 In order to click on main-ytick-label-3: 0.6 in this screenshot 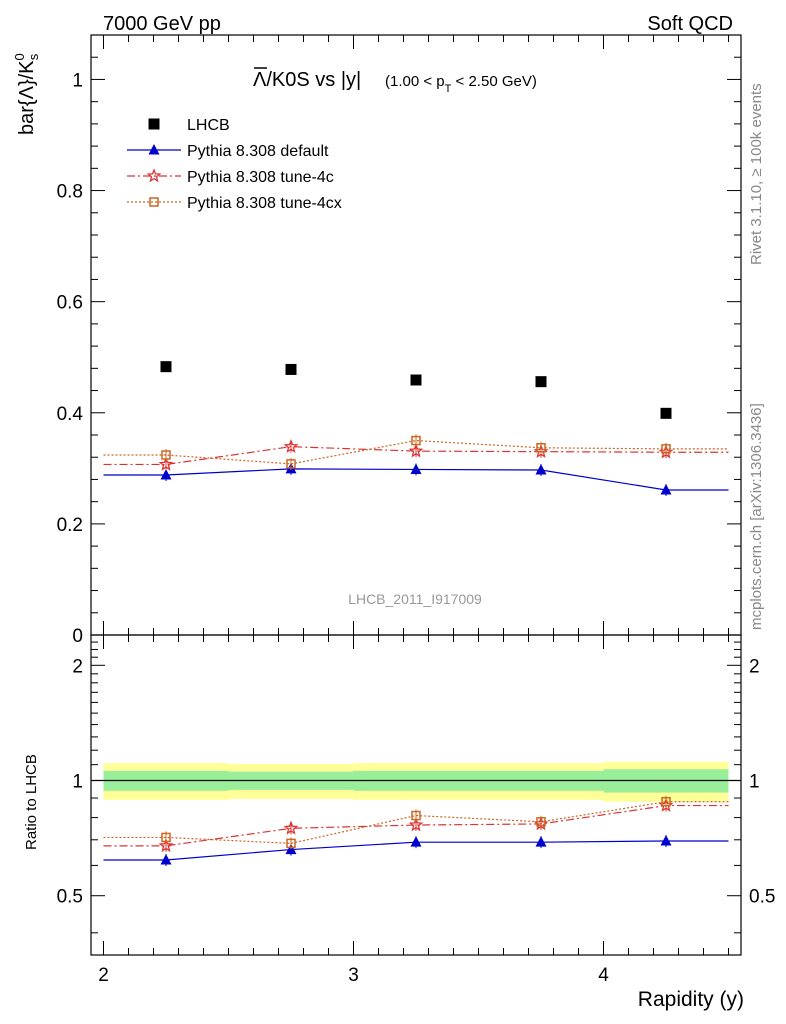, I will do `click(70, 303)`.